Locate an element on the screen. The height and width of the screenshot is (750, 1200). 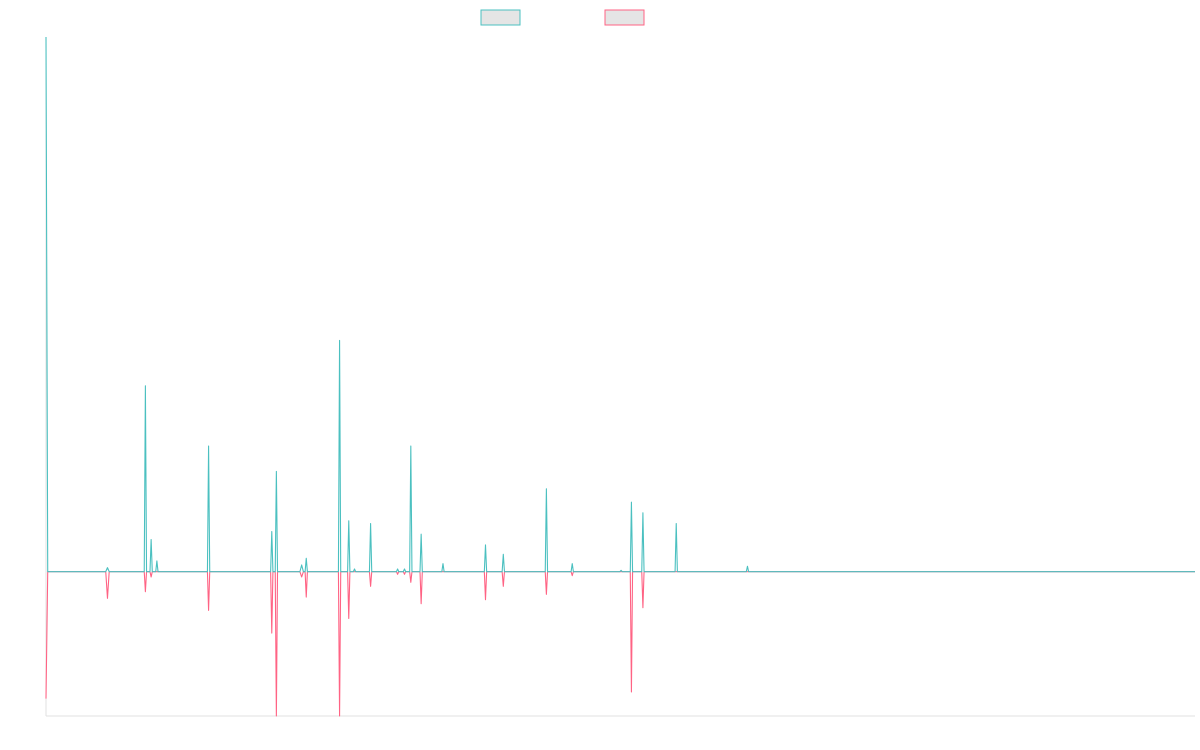
legend is located at coordinates (562, 17).